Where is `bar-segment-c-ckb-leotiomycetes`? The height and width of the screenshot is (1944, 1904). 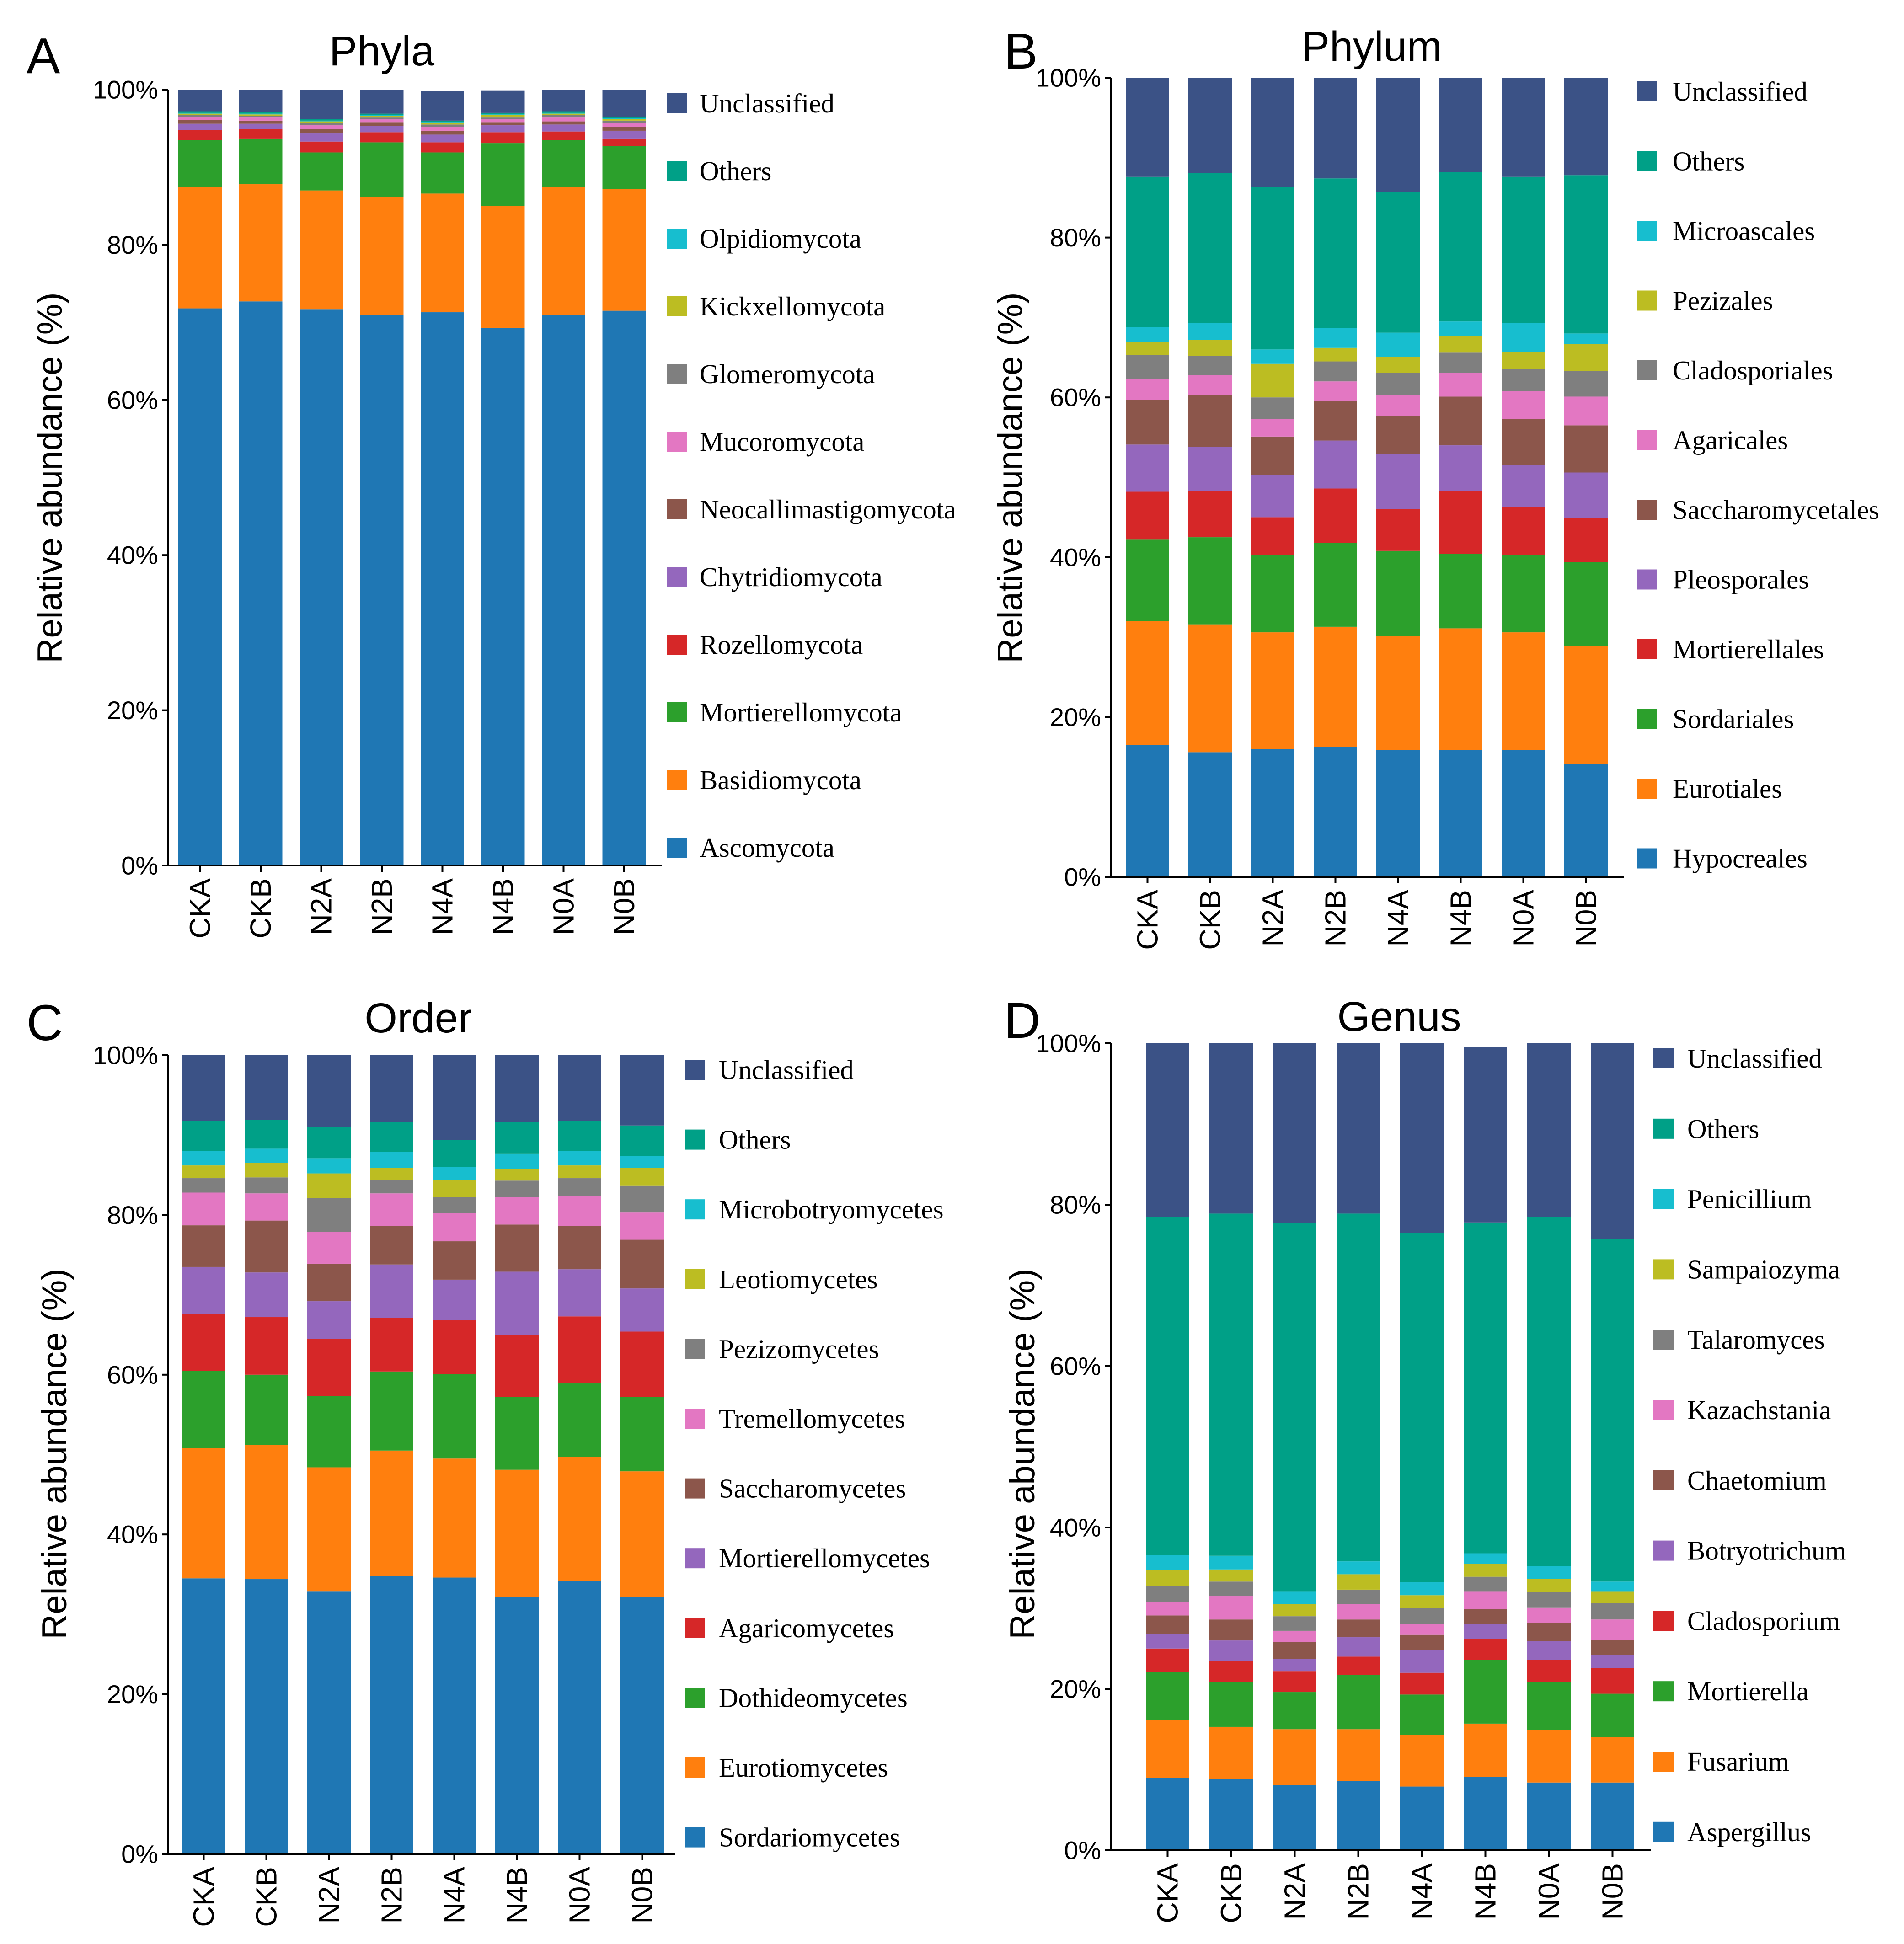
bar-segment-c-ckb-leotiomycetes is located at coordinates (266, 1170).